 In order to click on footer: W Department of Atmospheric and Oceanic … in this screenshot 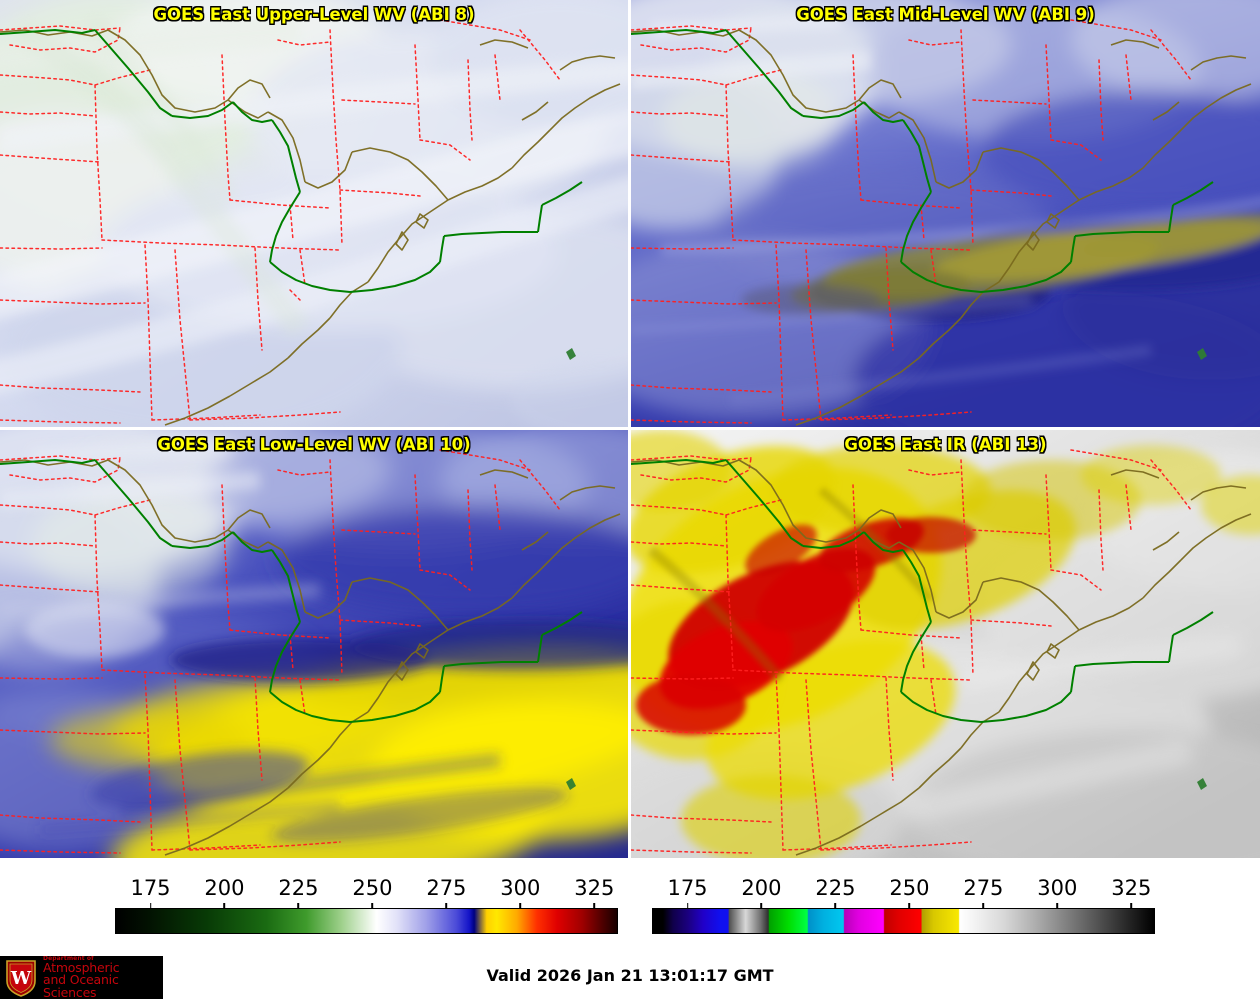, I will do `click(630, 973)`.